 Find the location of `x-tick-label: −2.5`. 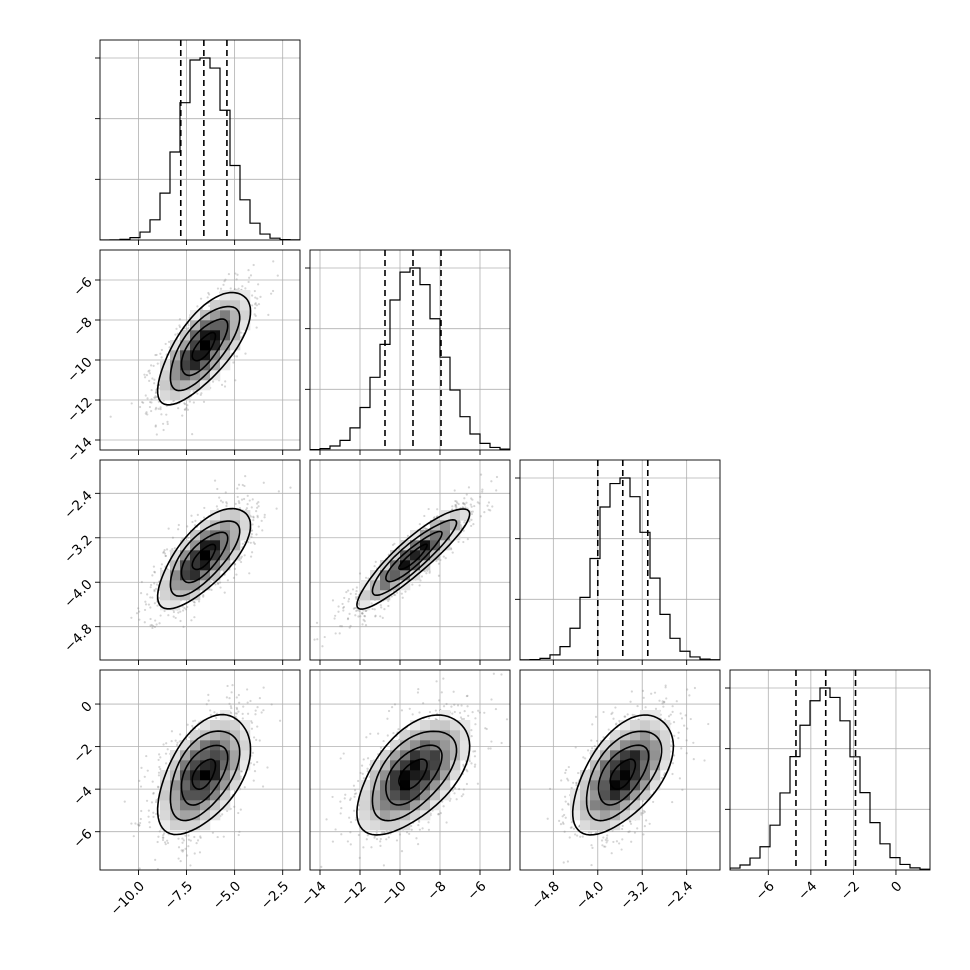

x-tick-label: −2.5 is located at coordinates (275, 895).